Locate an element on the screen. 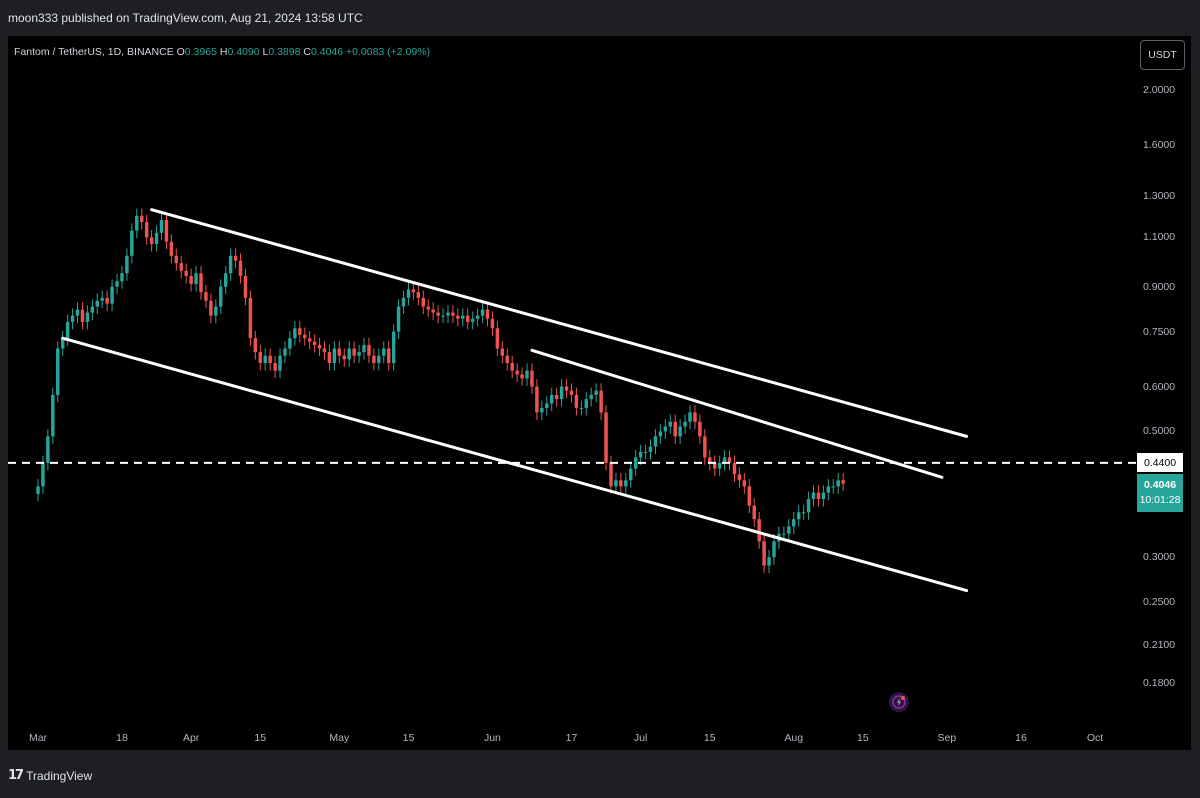 The width and height of the screenshot is (1200, 798). high-value: 0.4090 is located at coordinates (243, 52).